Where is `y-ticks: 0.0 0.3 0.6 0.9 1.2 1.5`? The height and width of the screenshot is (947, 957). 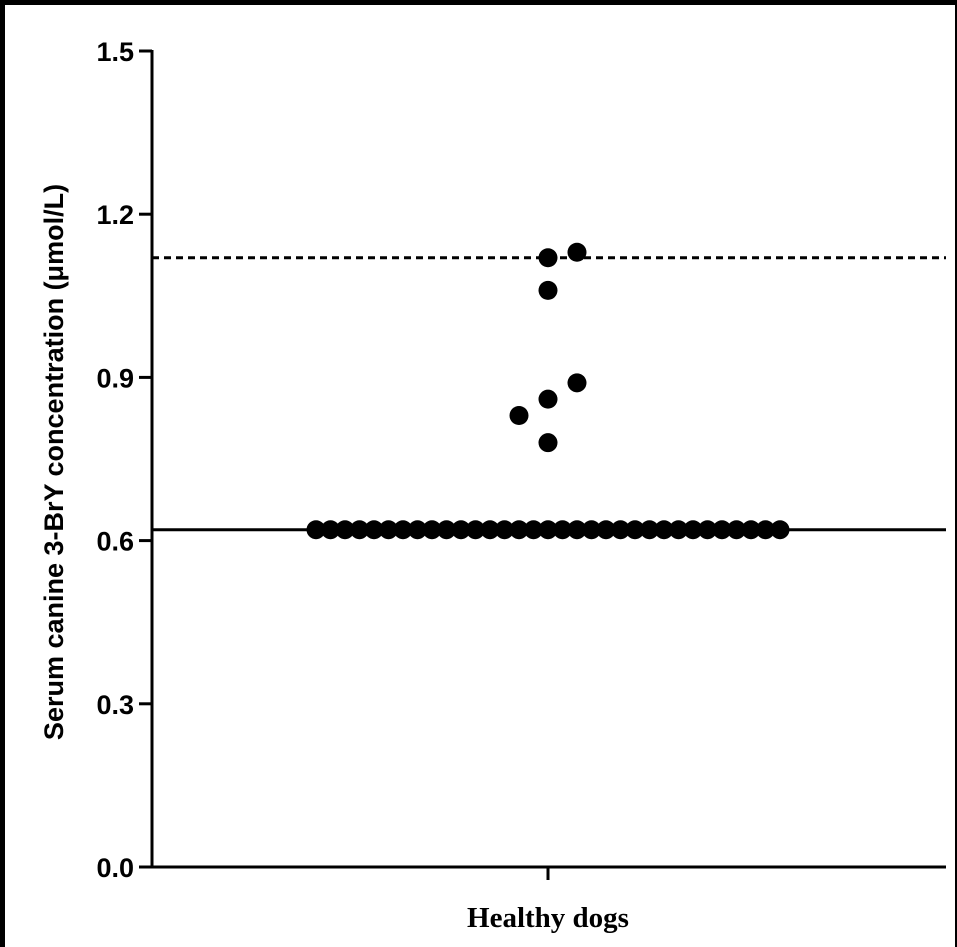 y-ticks: 0.0 0.3 0.6 0.9 1.2 1.5 is located at coordinates (124, 460).